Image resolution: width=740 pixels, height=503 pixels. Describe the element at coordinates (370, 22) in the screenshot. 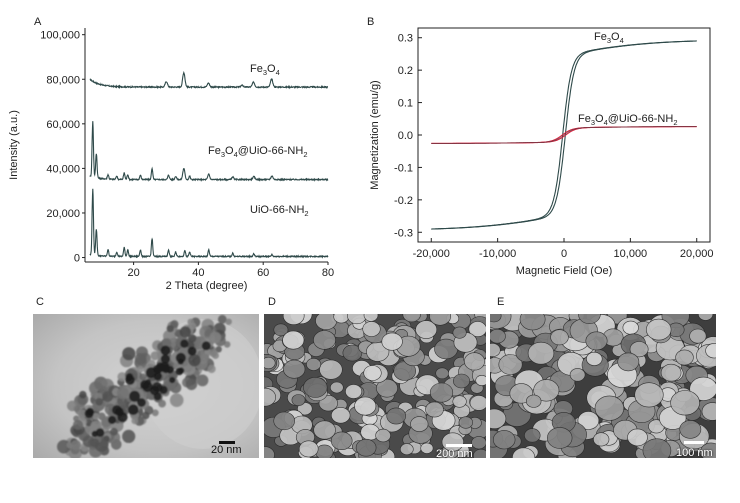

I see `panel-letter-b: B` at that location.